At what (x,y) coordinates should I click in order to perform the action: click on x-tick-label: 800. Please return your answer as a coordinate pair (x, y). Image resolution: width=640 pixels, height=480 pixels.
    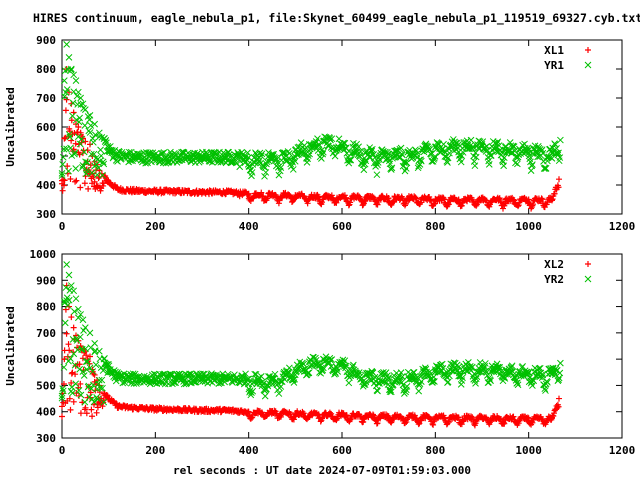
    Looking at the image, I should click on (435, 226).